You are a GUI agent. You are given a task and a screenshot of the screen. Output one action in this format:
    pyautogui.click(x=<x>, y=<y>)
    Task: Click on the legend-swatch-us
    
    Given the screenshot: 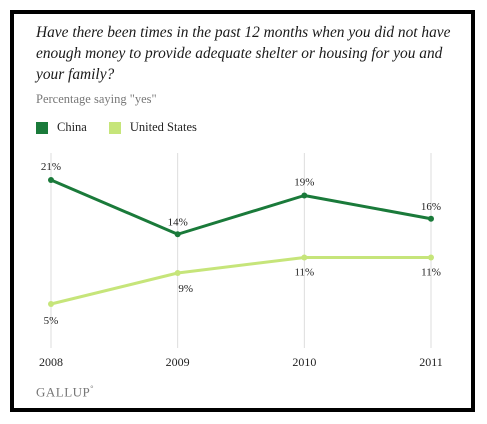 What is the action you would take?
    pyautogui.click(x=114, y=127)
    